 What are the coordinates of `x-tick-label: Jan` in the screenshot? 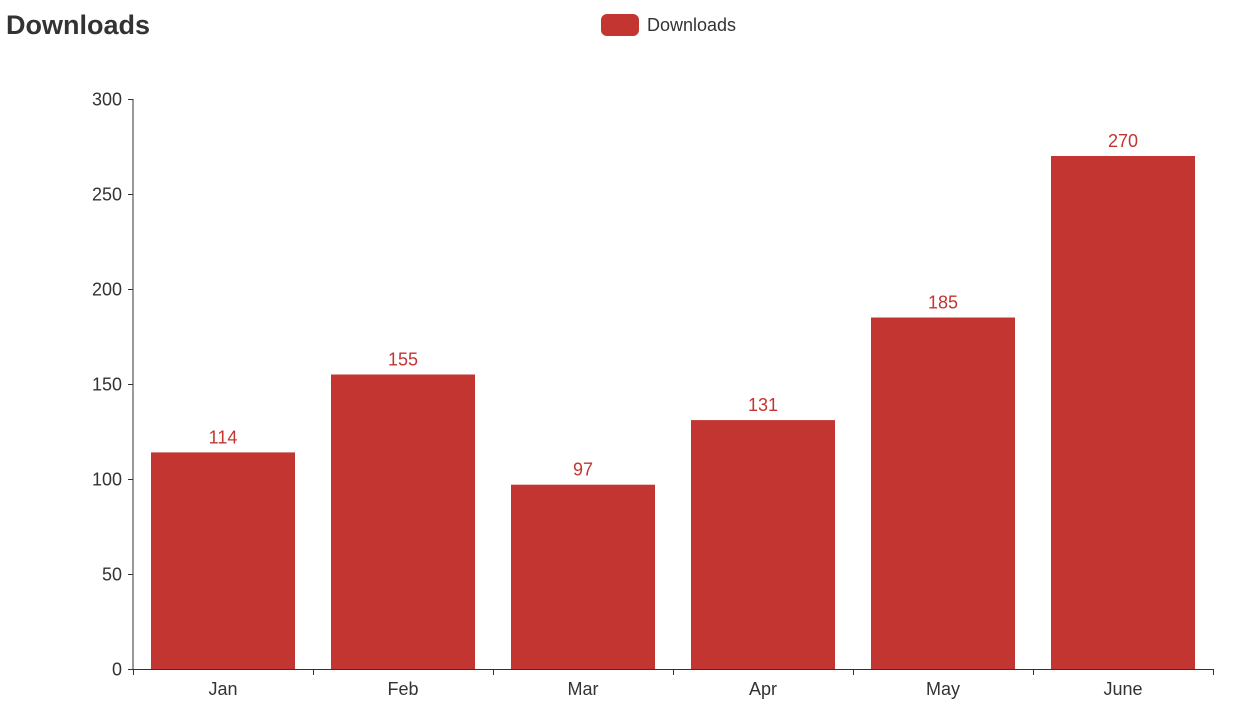 It's located at (222, 689).